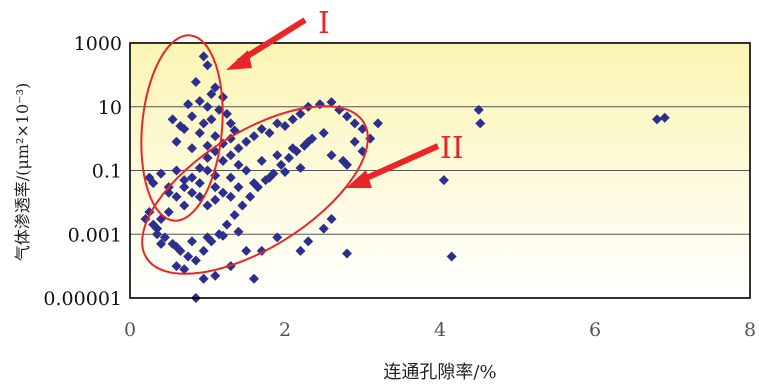 The width and height of the screenshot is (759, 388). I want to click on arrow-ii, so click(393, 165).